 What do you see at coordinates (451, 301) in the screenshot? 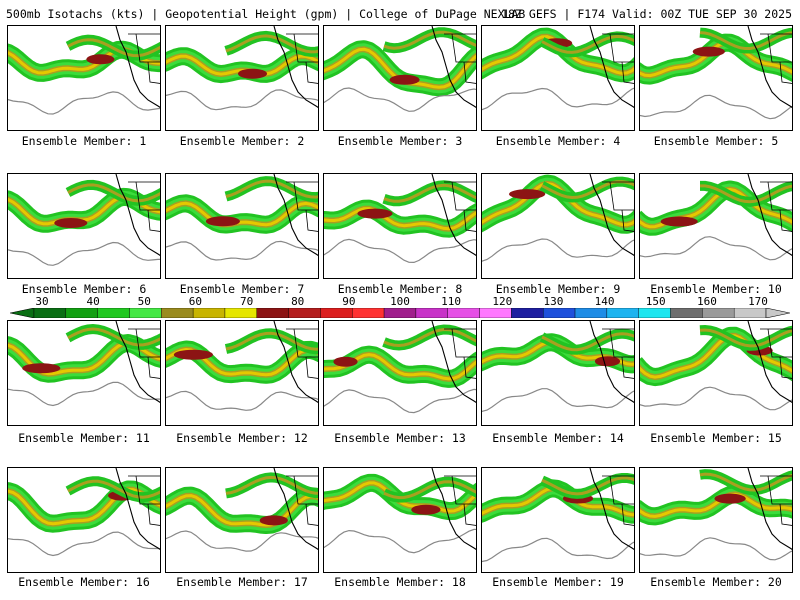
I see `colorbar-tick-label: 110` at bounding box center [451, 301].